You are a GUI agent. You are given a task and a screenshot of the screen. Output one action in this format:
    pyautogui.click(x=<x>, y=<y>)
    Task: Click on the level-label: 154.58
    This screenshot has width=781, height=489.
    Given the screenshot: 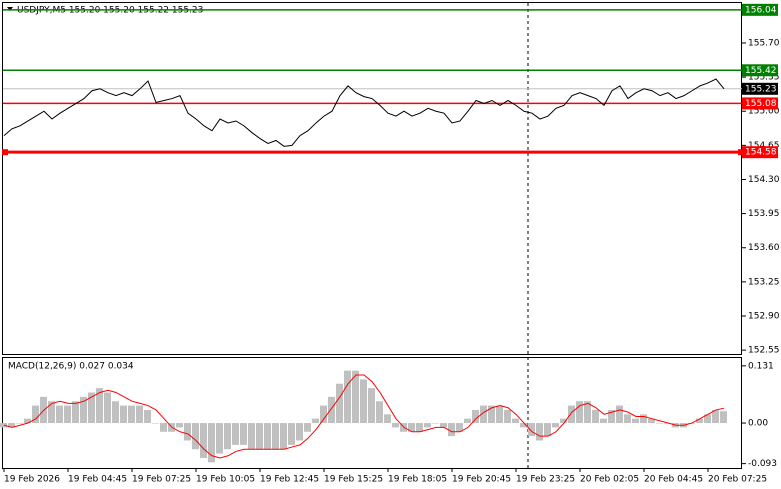 What is the action you would take?
    pyautogui.click(x=761, y=153)
    